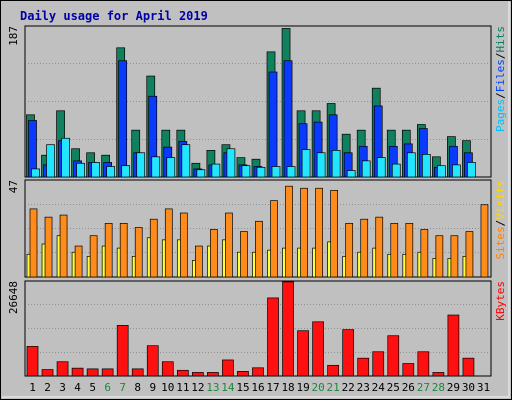  What do you see at coordinates (32, 387) in the screenshot?
I see `day-label-1: 1` at bounding box center [32, 387].